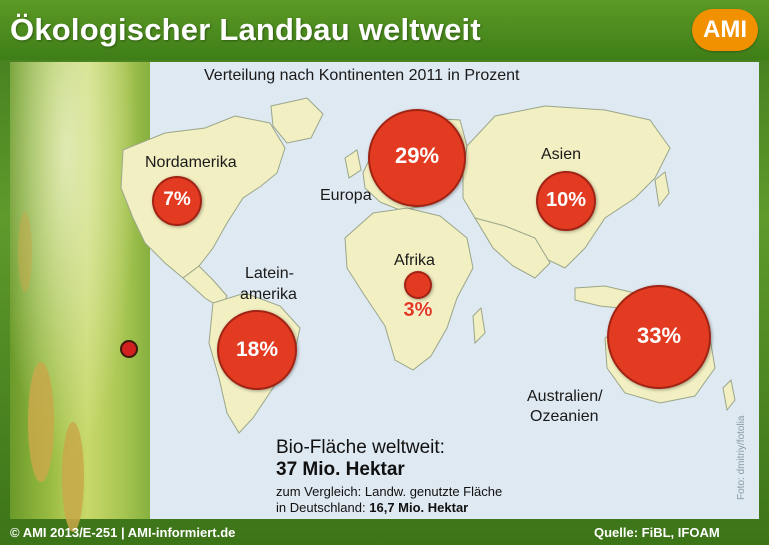  I want to click on label-nordamerika: Nordamerika, so click(191, 162).